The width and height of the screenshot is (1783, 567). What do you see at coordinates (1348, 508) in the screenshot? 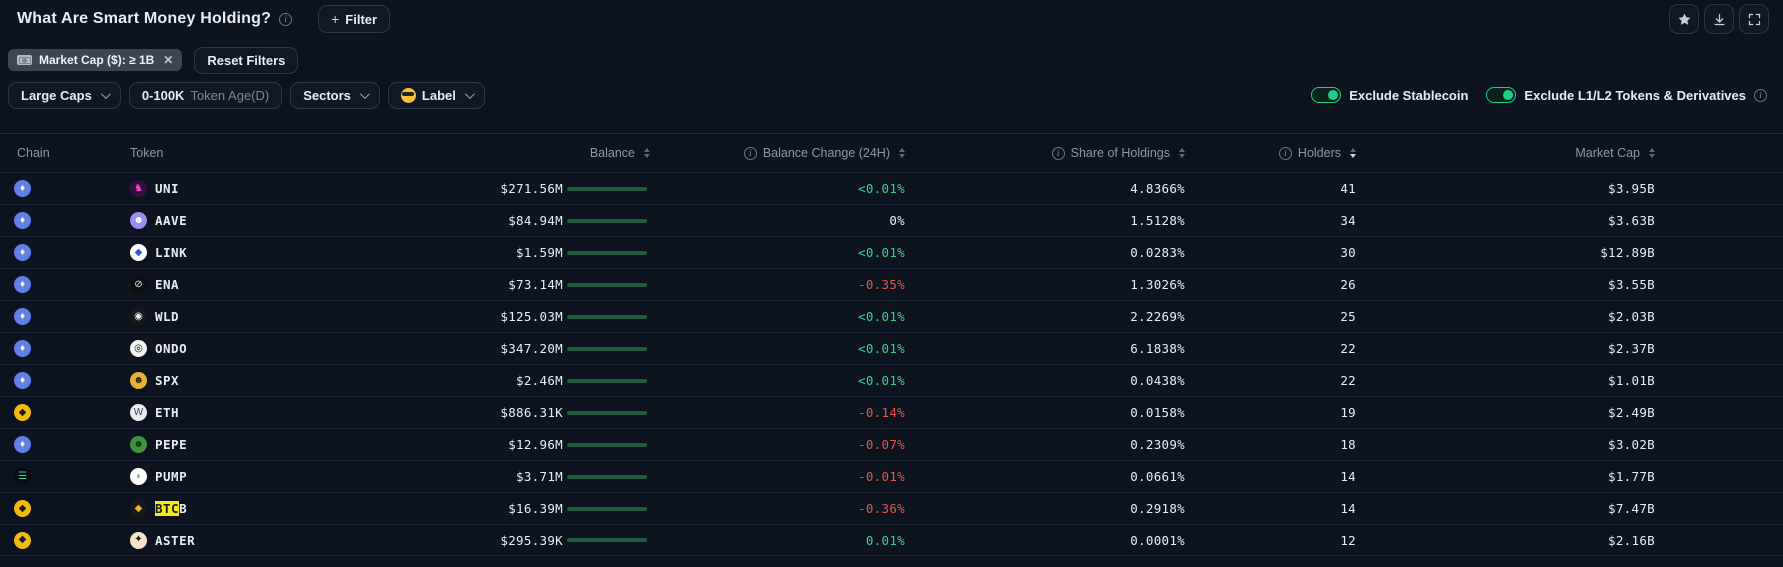
I see `holders-value: 14` at bounding box center [1348, 508].